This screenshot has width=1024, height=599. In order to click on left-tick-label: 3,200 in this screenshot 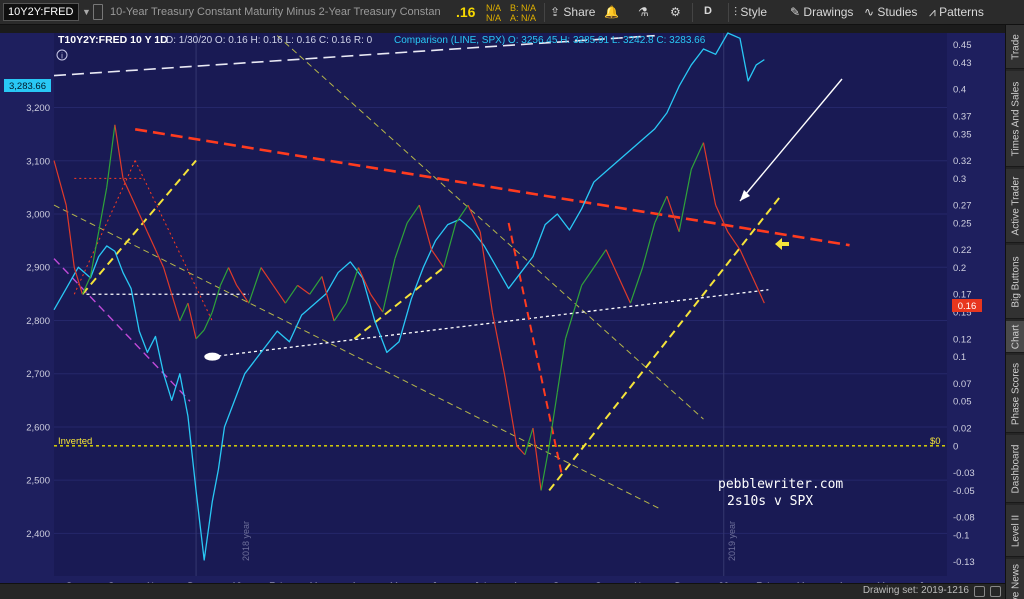, I will do `click(38, 108)`.